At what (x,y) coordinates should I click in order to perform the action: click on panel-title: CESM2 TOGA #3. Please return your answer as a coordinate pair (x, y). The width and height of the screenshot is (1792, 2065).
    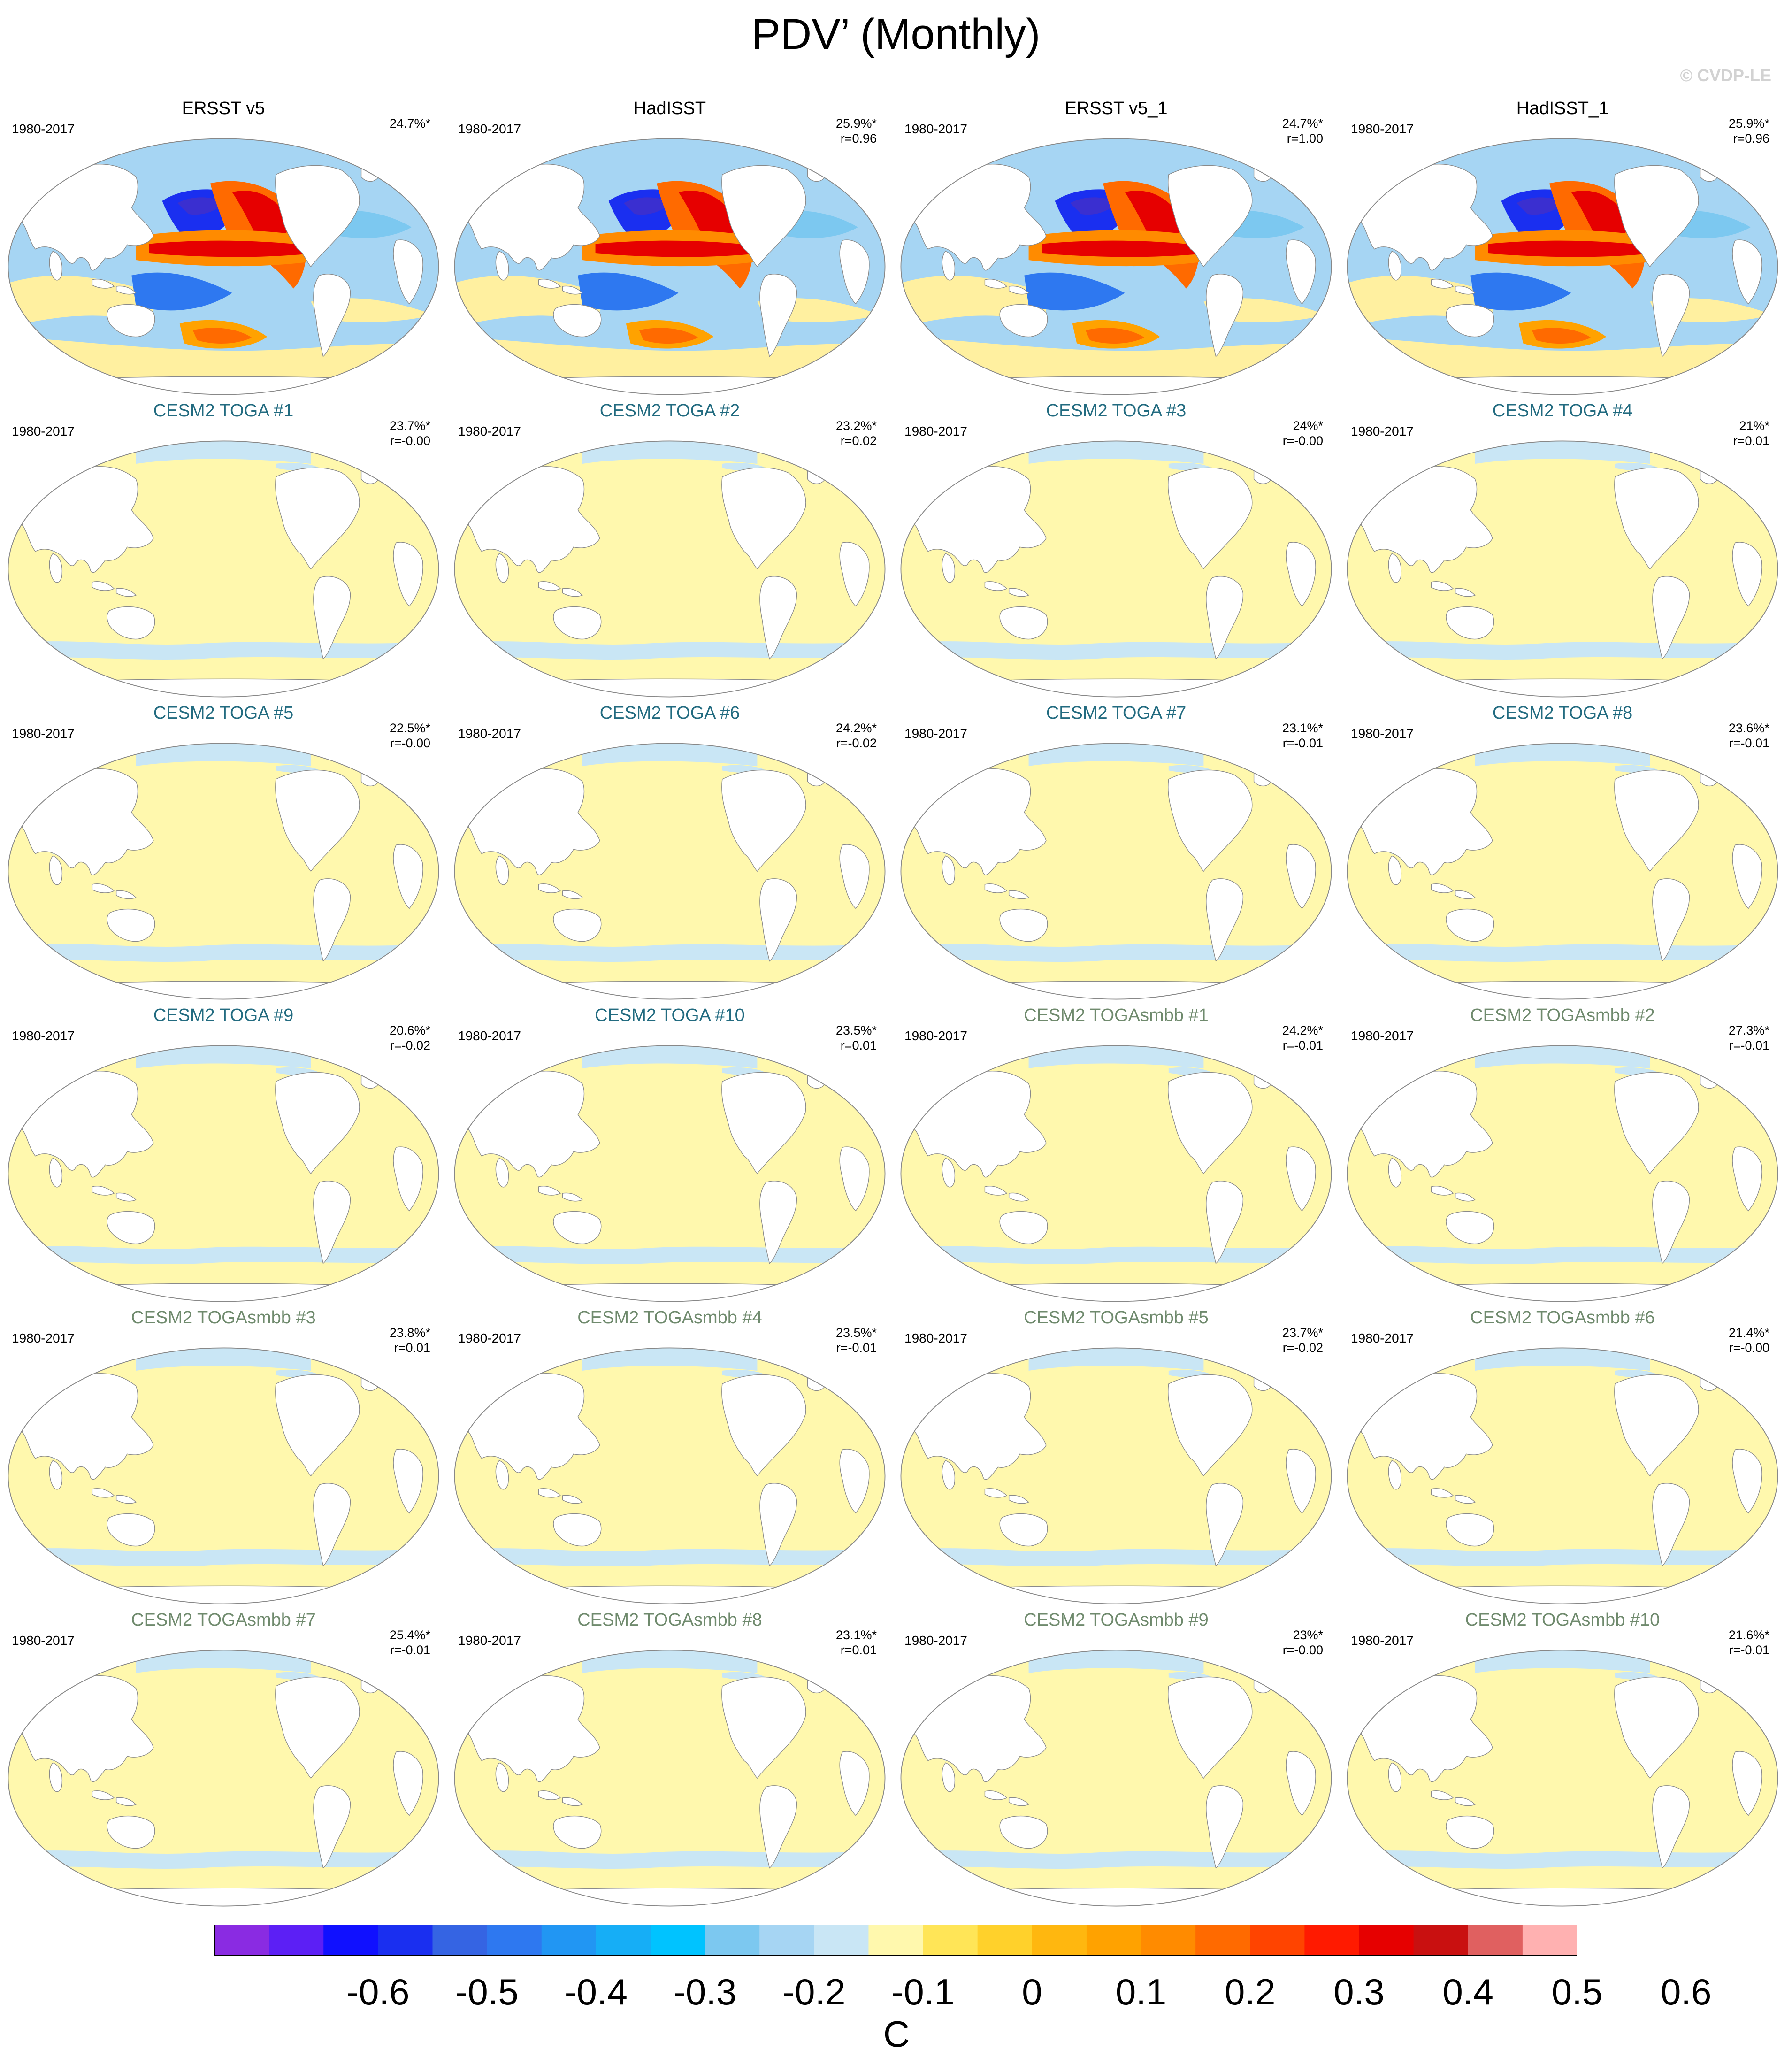
    Looking at the image, I should click on (1116, 411).